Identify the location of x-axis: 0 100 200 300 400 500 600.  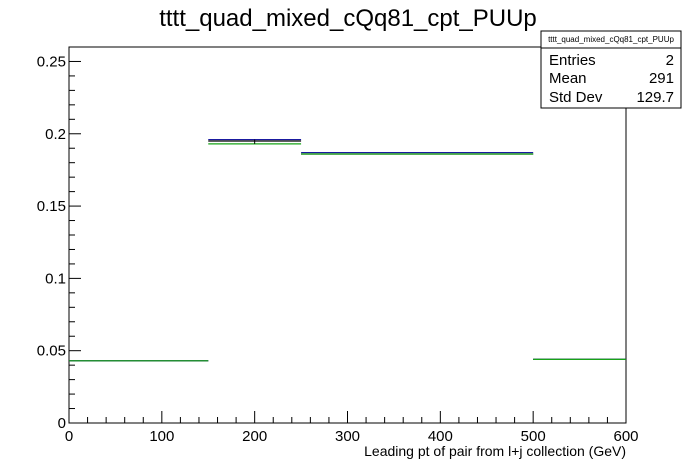
(352, 428).